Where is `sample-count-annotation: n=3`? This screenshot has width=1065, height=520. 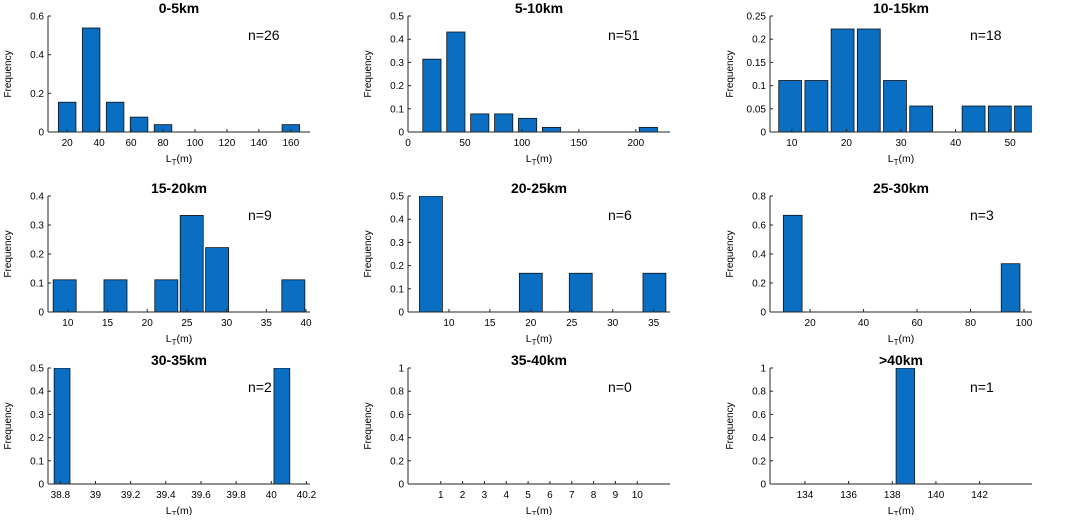
sample-count-annotation: n=3 is located at coordinates (982, 215).